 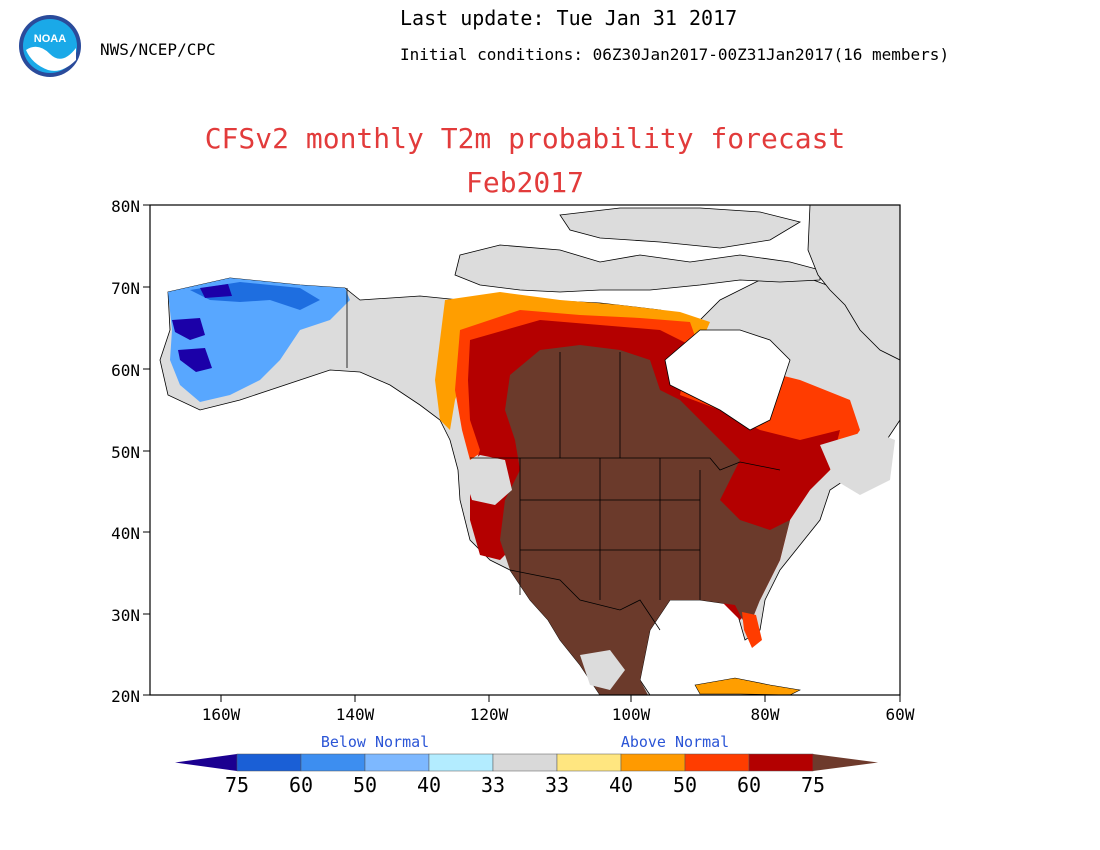 I want to click on lat-tick-label: 70N, so click(x=125, y=288).